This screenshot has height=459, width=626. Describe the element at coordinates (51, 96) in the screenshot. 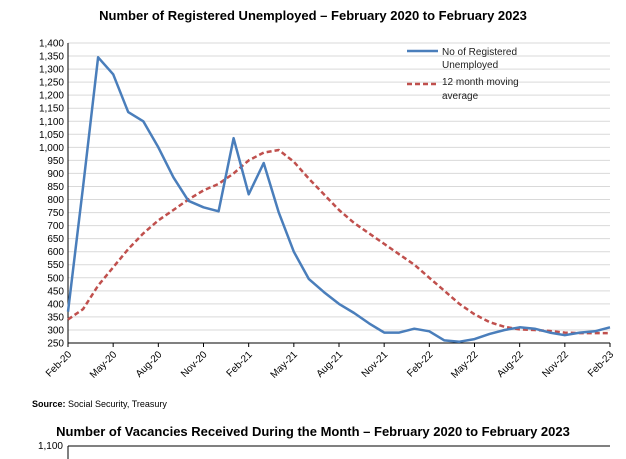

I see `y-tick-label: 1,200` at that location.